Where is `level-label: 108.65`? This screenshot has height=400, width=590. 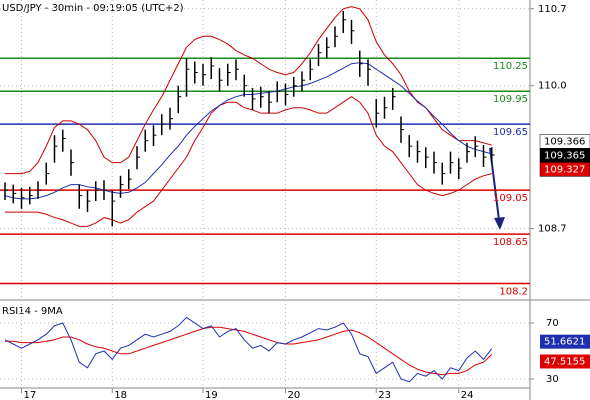 level-label: 108.65 is located at coordinates (510, 242).